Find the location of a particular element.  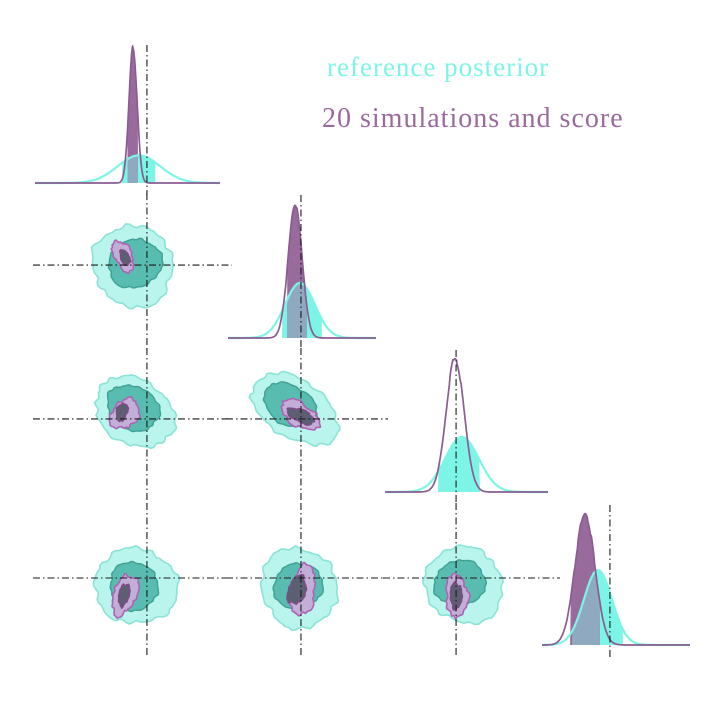

panel-kde-r1c1 is located at coordinates (127, 120).